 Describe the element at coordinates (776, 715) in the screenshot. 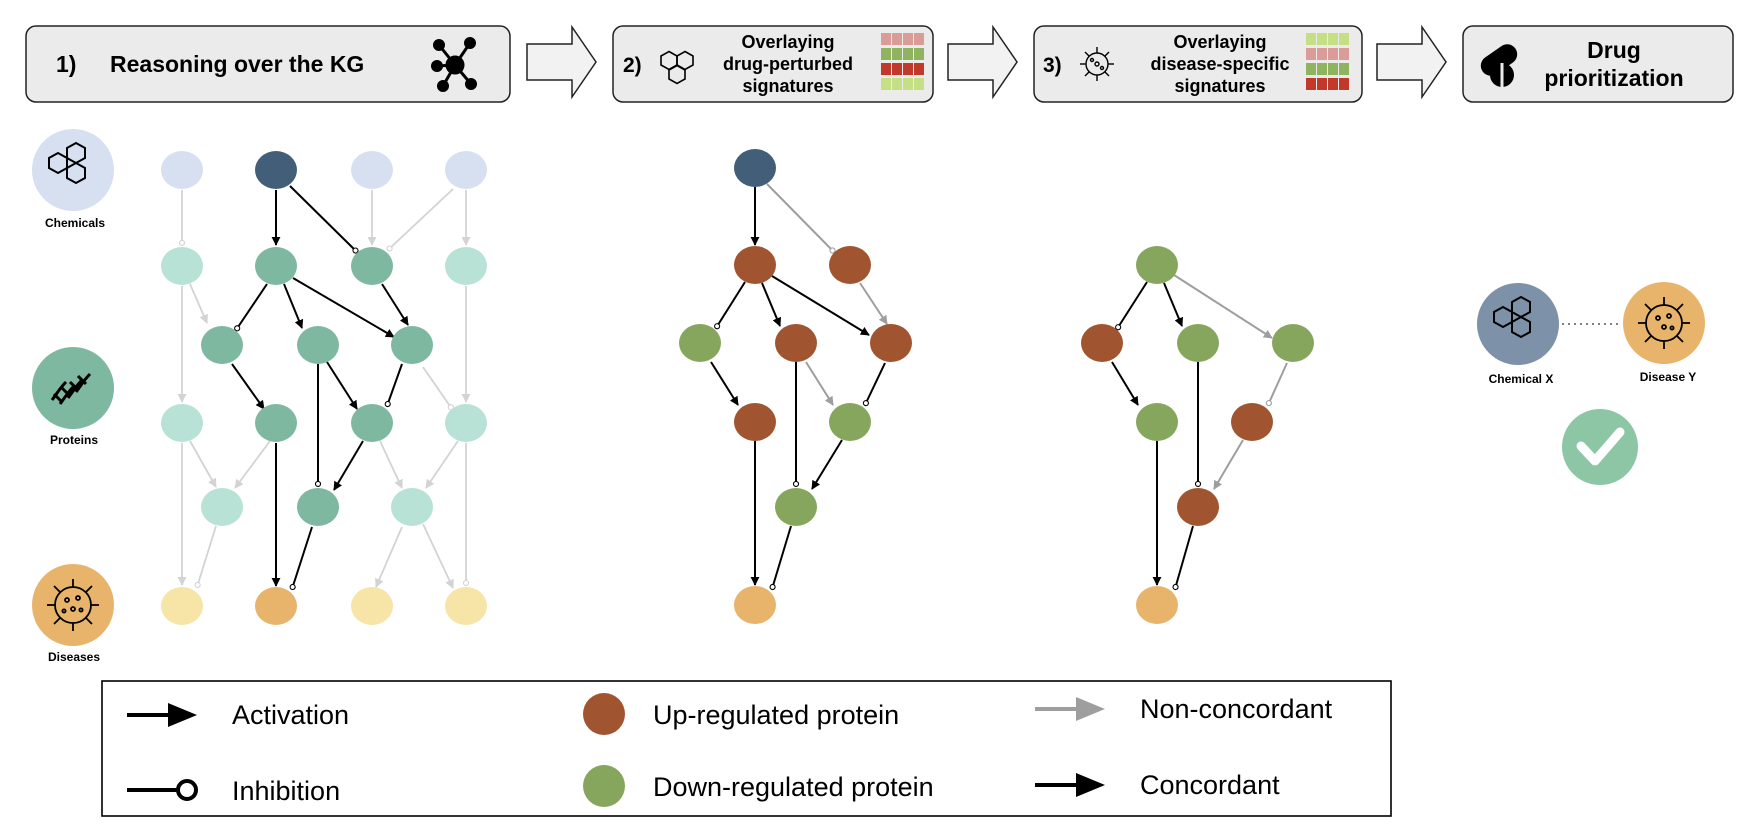

I see `legend-up-regulated-label: Up-regulated protein` at that location.